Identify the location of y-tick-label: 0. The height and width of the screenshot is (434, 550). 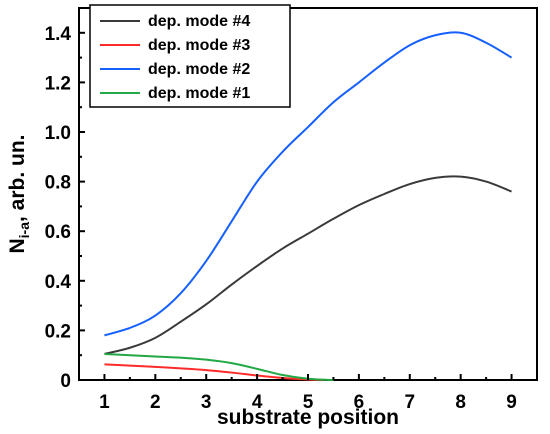
(65, 381).